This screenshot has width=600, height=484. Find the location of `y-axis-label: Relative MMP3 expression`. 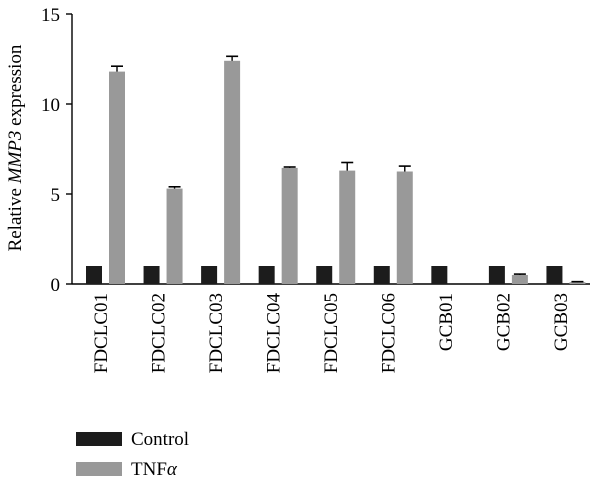

y-axis-label: Relative MMP3 expression is located at coordinates (15, 147).